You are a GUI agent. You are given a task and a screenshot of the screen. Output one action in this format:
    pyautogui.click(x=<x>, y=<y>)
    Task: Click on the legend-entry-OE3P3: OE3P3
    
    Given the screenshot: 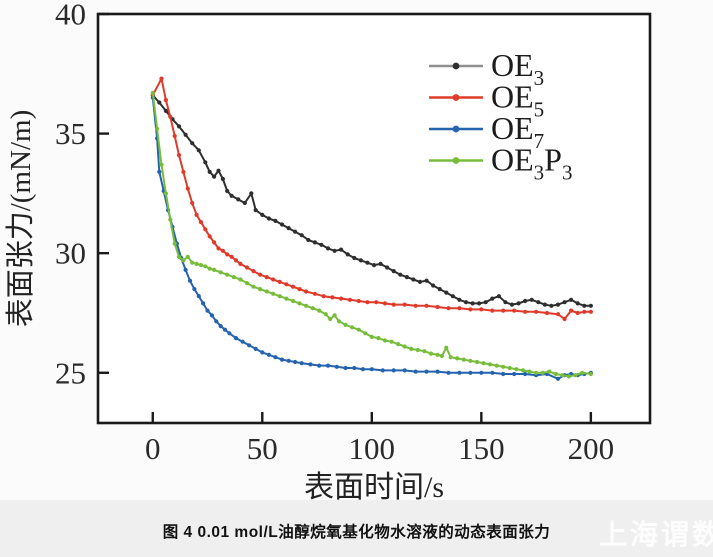 What is the action you would take?
    pyautogui.click(x=500, y=163)
    